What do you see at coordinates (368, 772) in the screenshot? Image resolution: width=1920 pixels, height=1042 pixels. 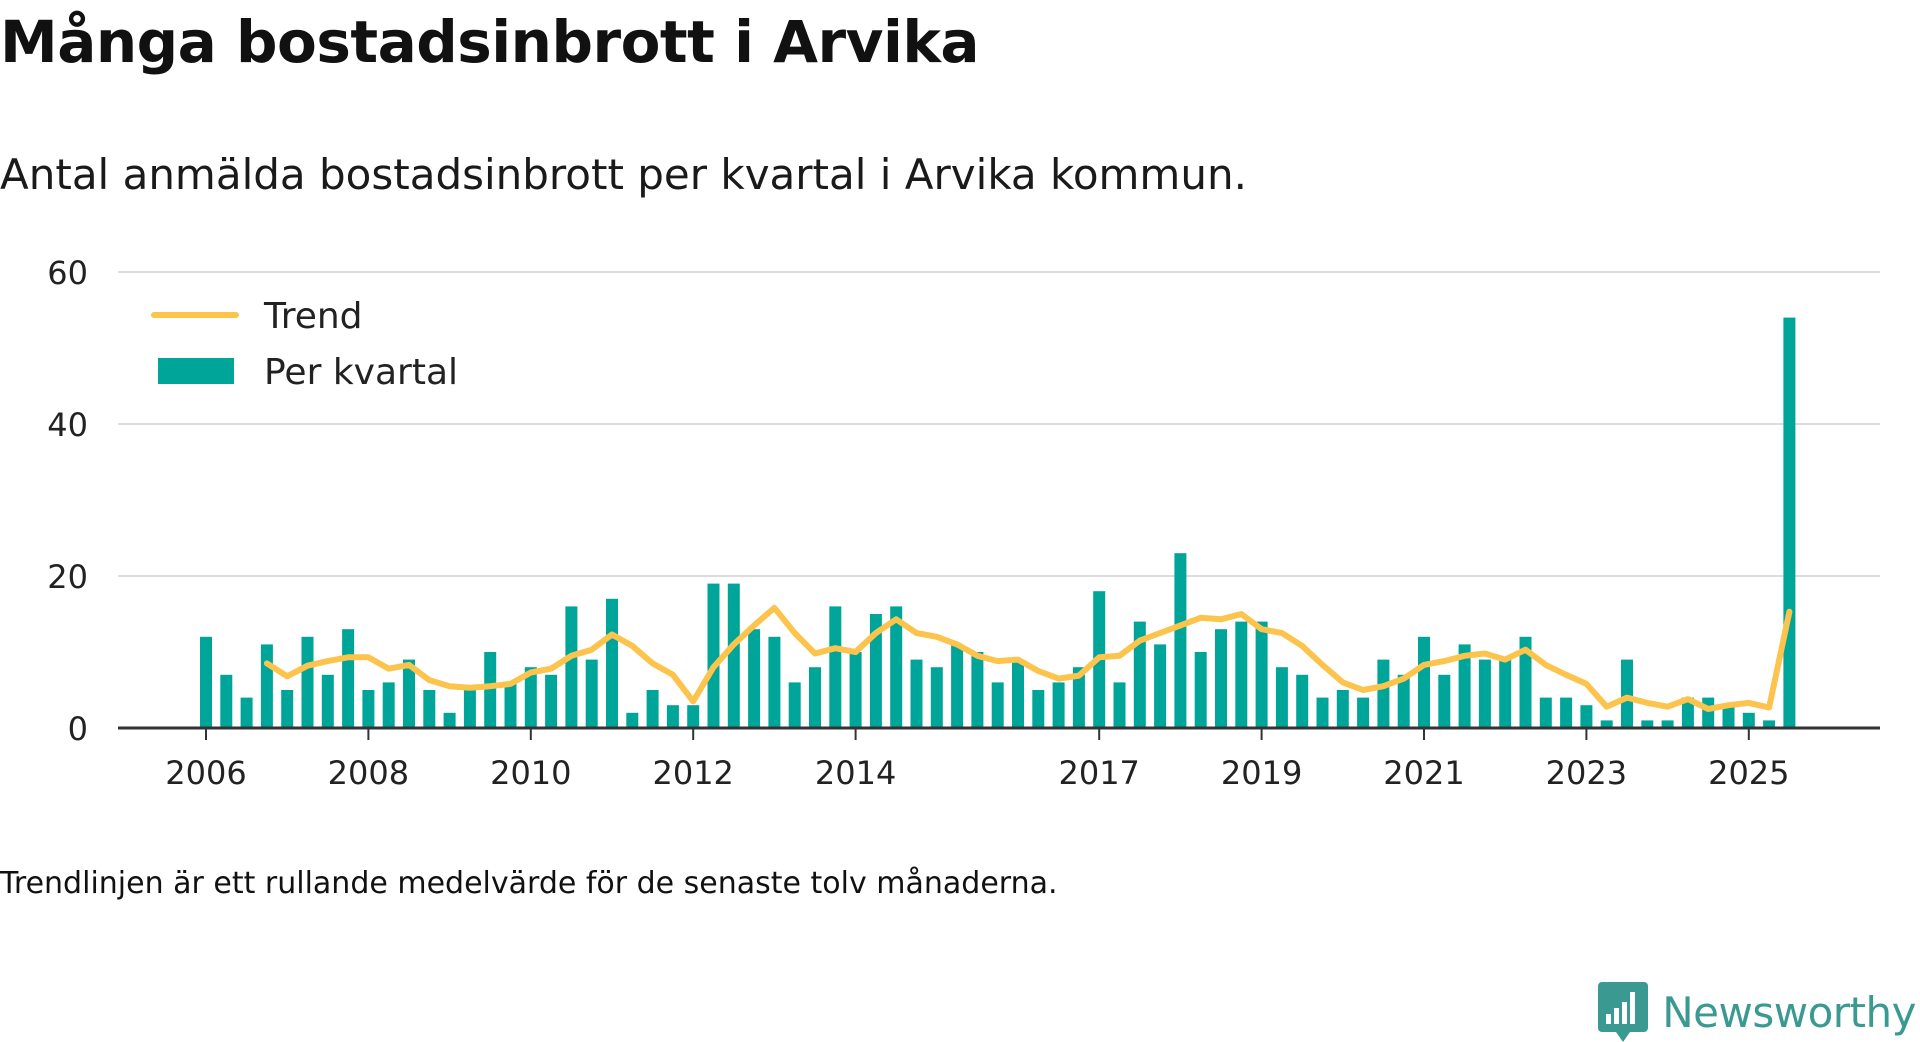 I see `x-tick-label: 2008` at bounding box center [368, 772].